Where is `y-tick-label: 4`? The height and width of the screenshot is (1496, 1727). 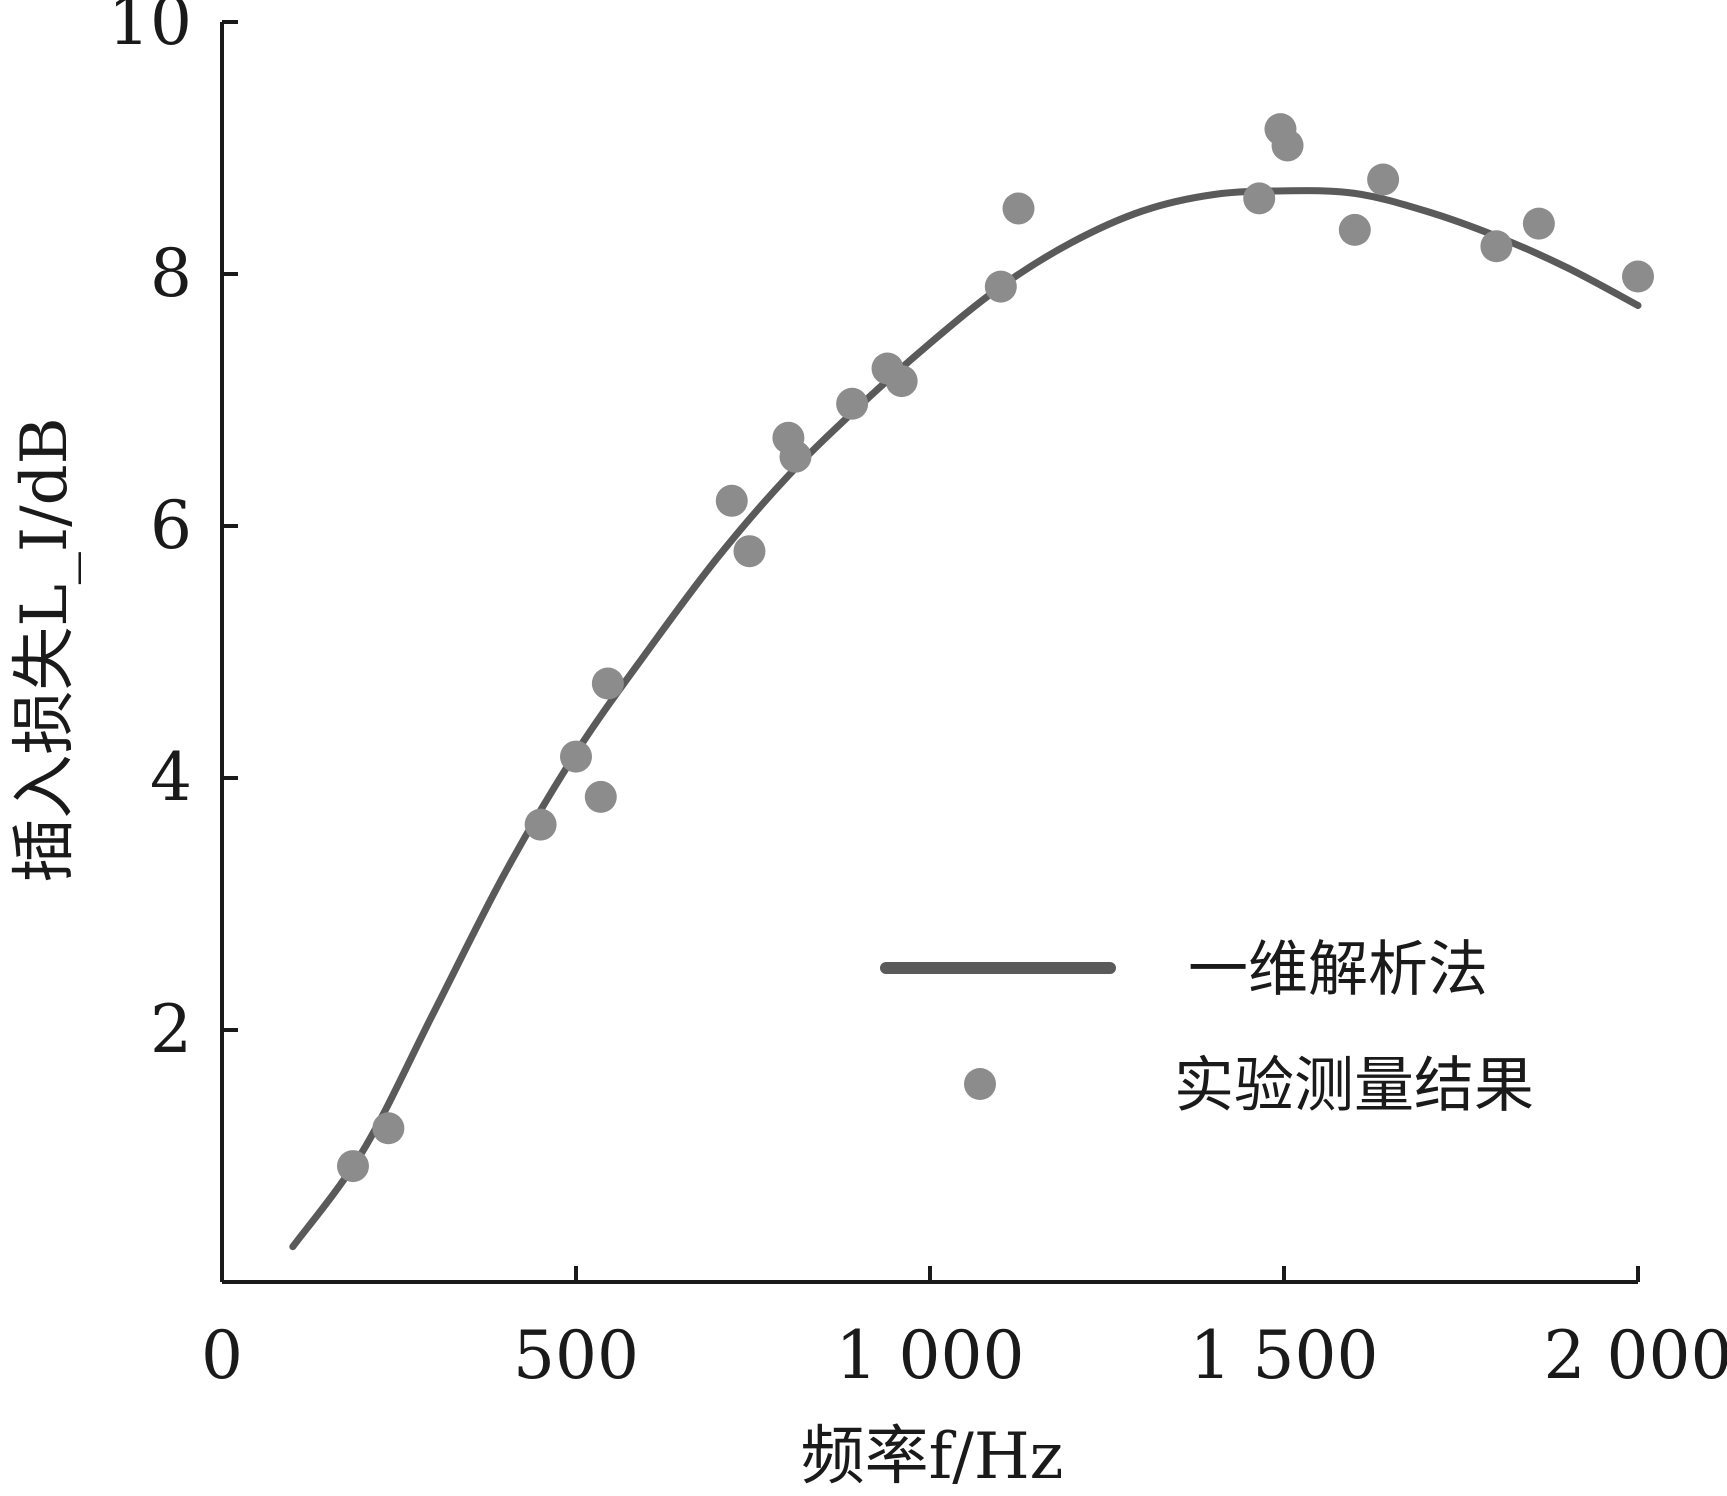
y-tick-label: 4 is located at coordinates (171, 777).